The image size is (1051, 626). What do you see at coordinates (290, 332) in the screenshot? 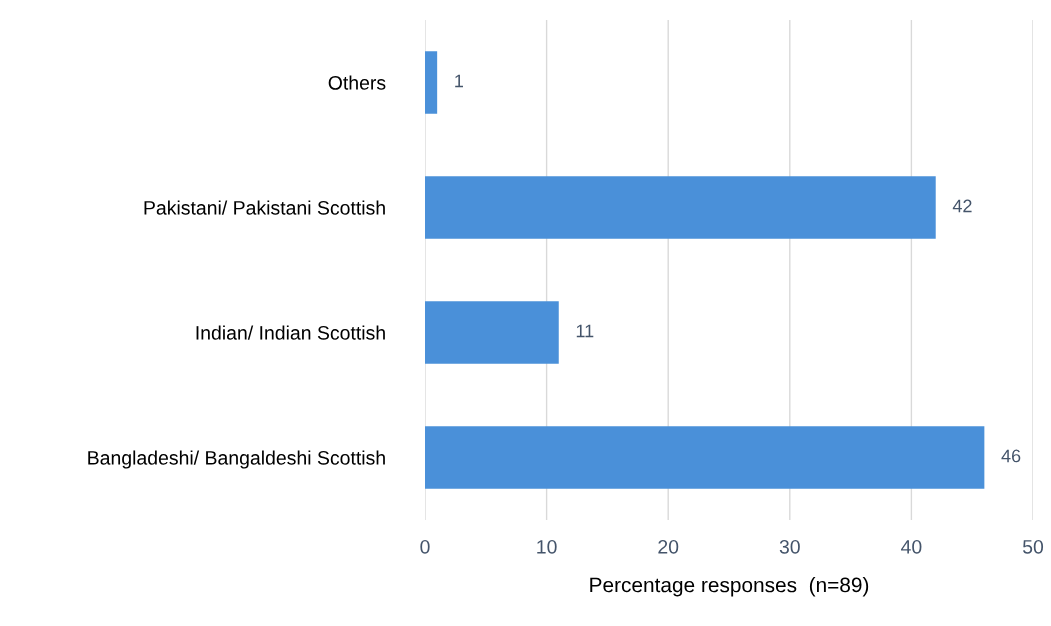
I see `y-tick-label: Indian/ Indian Scottish` at bounding box center [290, 332].